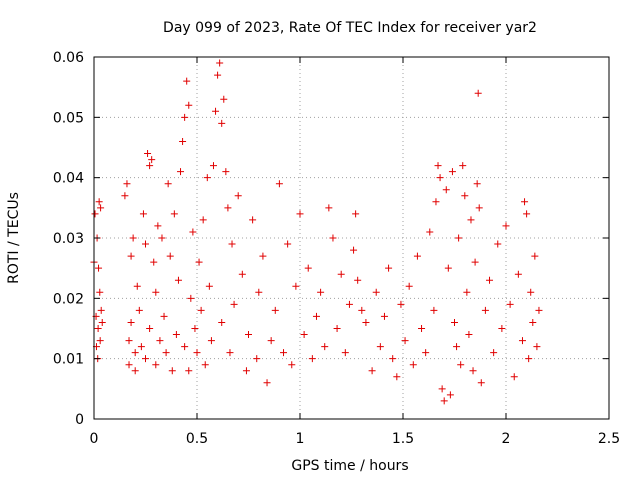  Describe the element at coordinates (355, 439) in the screenshot. I see `x-tick-labels: 0 0.5 1 1.5 2 2.5` at that location.